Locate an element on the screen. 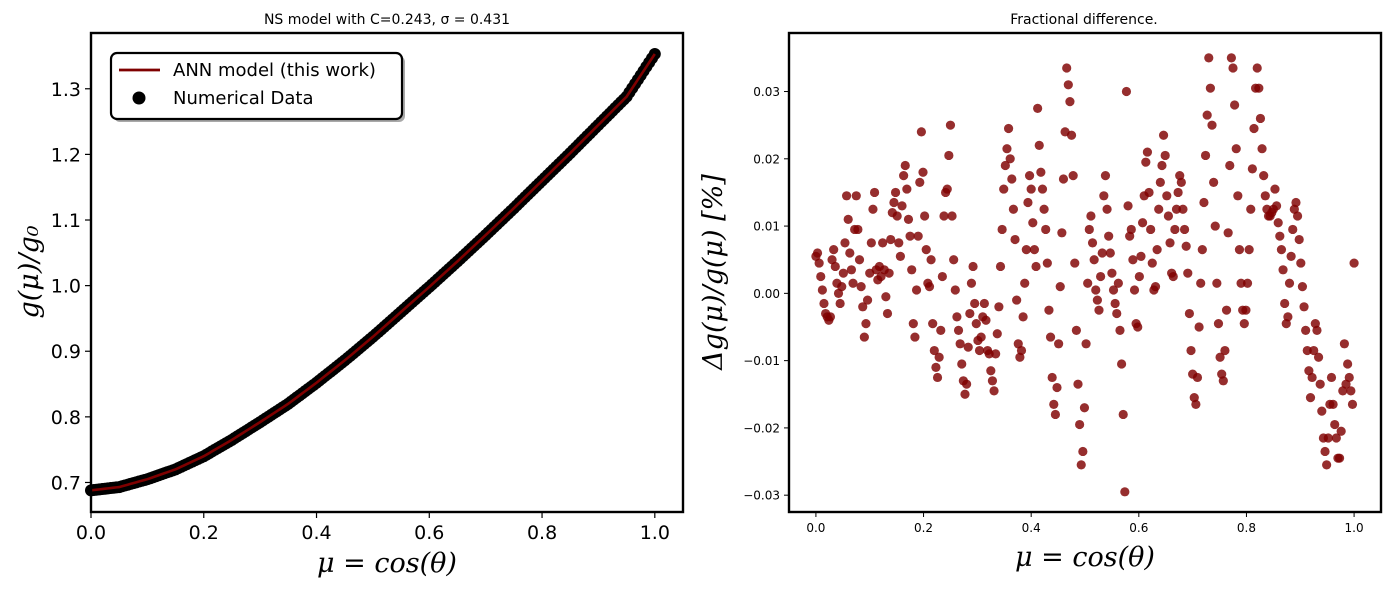 This screenshot has height=590, width=1389. left-y-tick-label: 1.0 is located at coordinates (66, 287).